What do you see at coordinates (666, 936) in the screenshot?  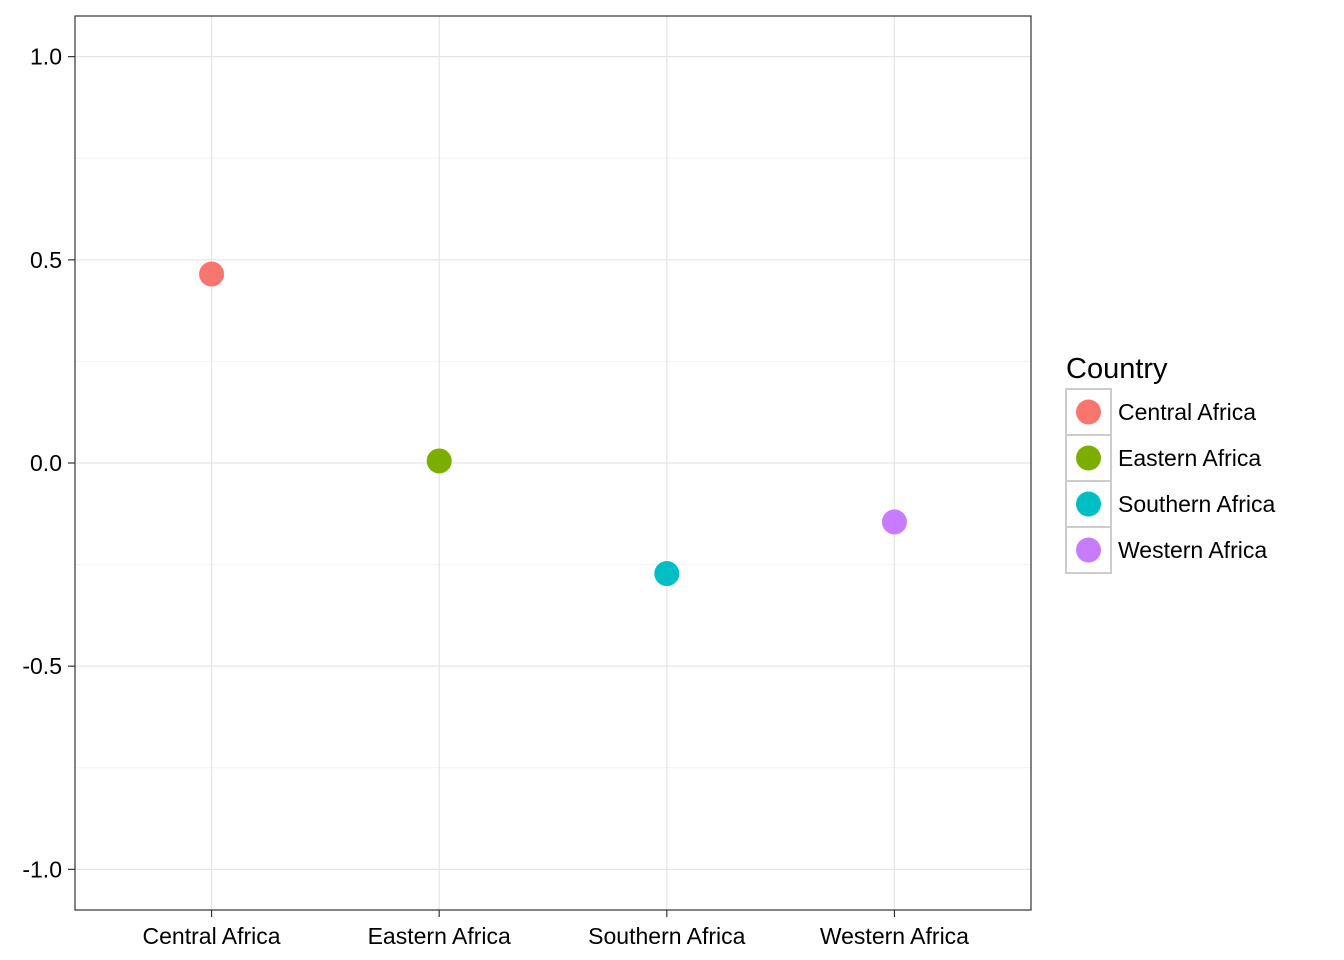 I see `x-tick-label: Southern Africa` at bounding box center [666, 936].